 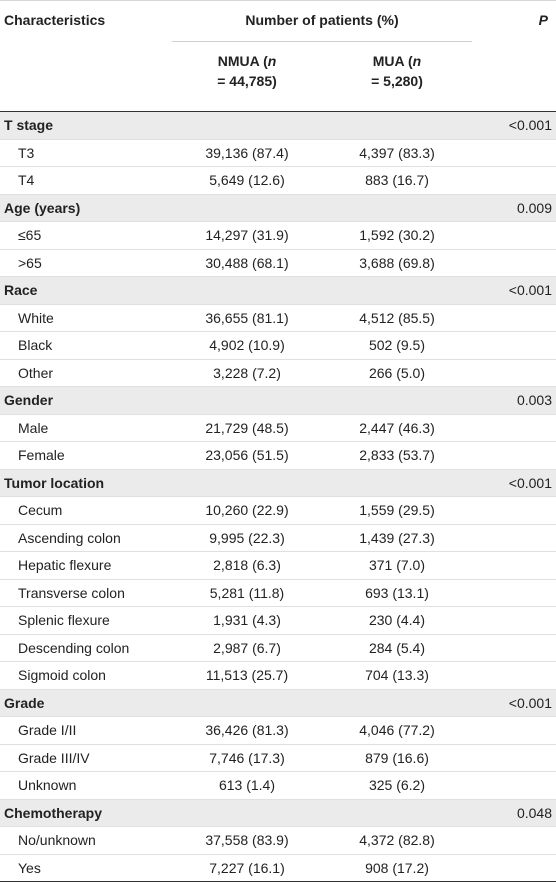 What do you see at coordinates (247, 510) in the screenshot?
I see `nmua-cell: 10,260 (22.9)` at bounding box center [247, 510].